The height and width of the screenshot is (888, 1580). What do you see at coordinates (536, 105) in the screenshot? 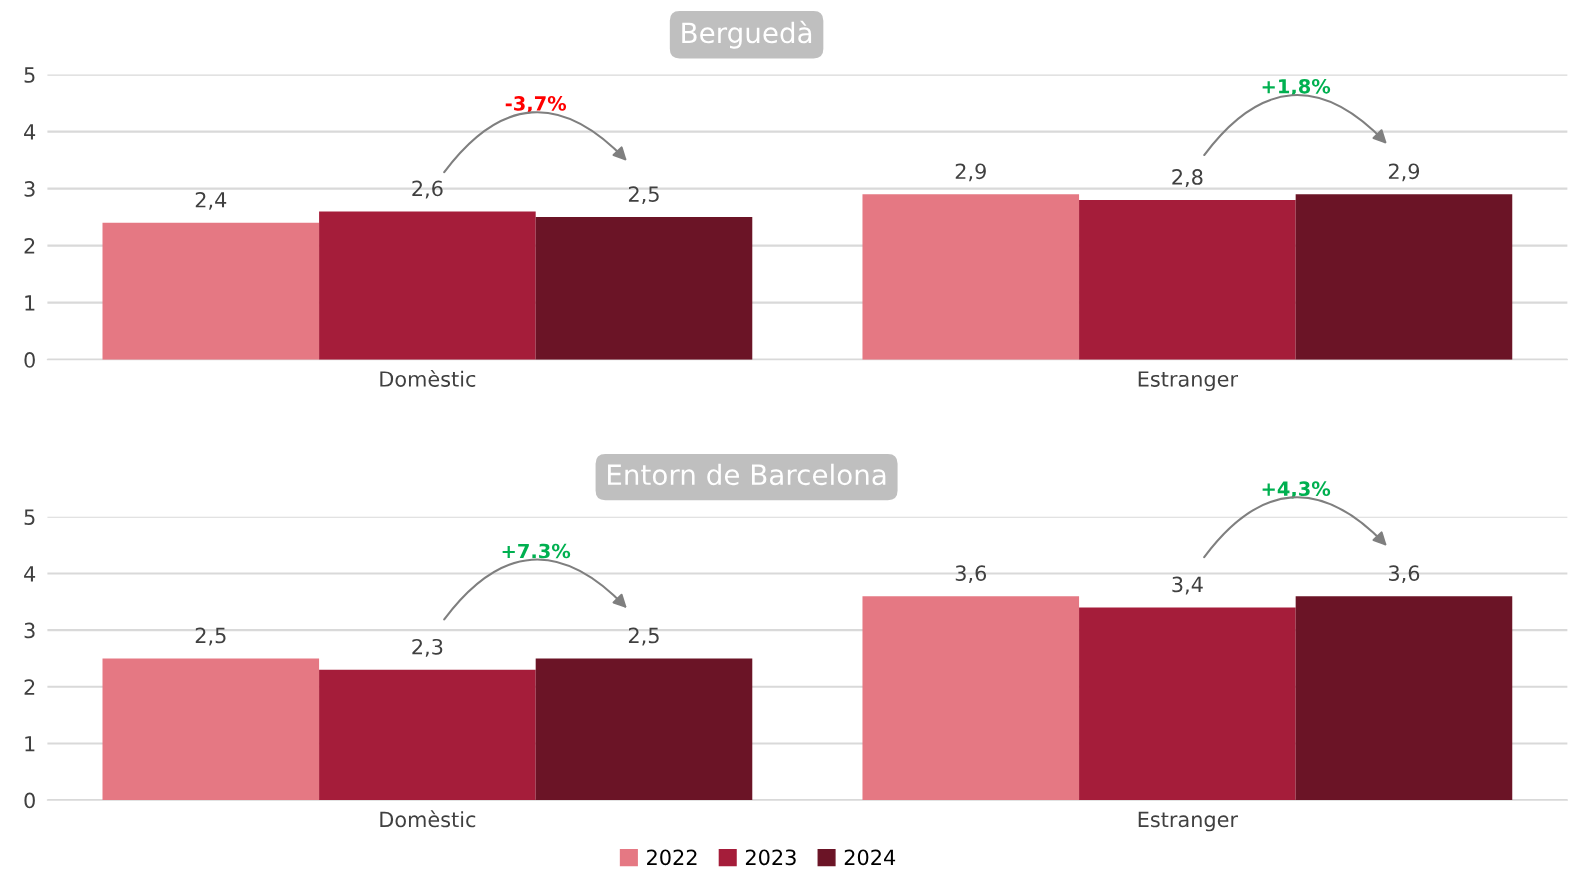
I see `annotation: -3,7%` at bounding box center [536, 105].